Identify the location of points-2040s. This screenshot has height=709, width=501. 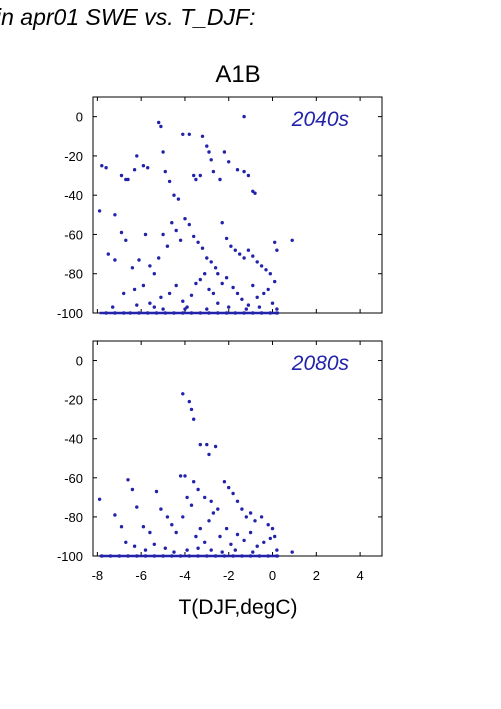
(195, 214).